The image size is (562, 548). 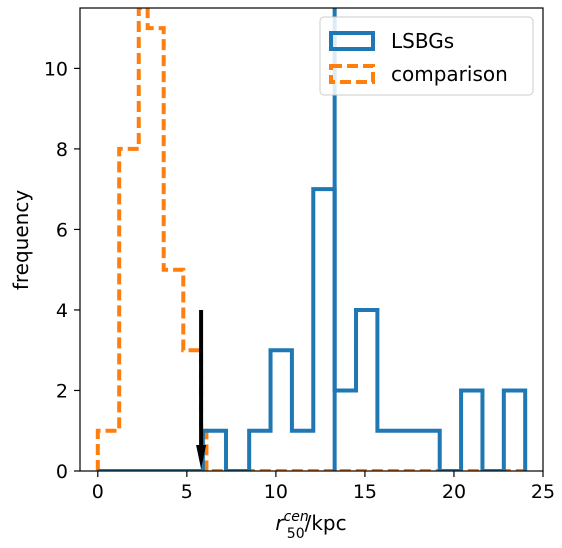 What do you see at coordinates (326, 523) in the screenshot?
I see `x-axis-label-suffix: /kpc` at bounding box center [326, 523].